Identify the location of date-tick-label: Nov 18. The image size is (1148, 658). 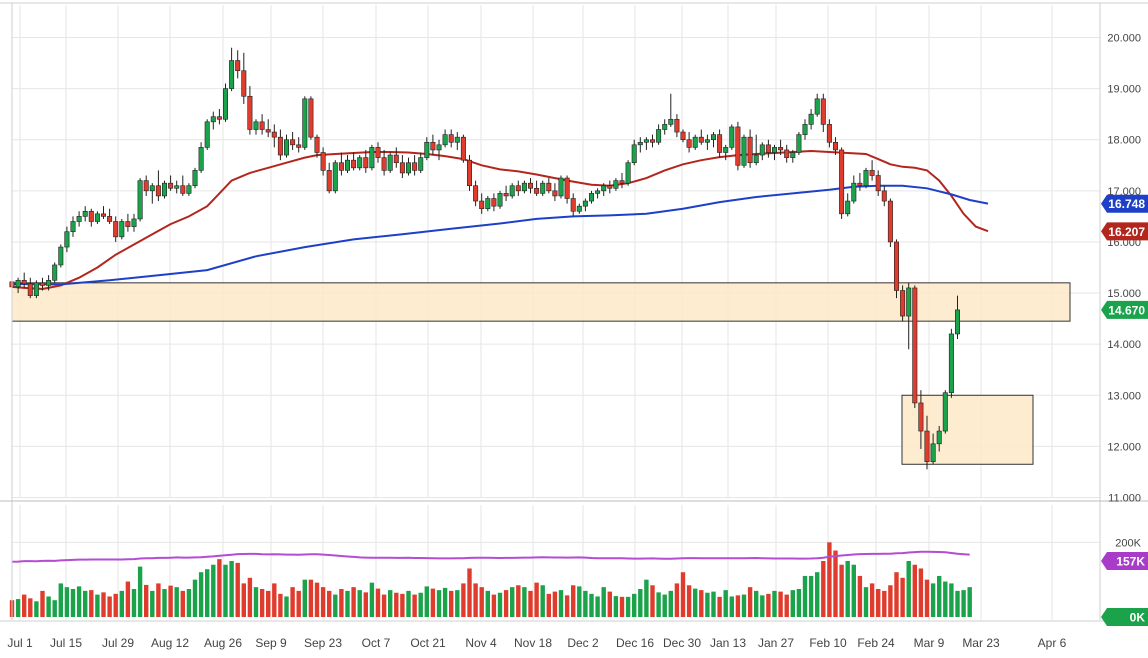
(533, 643).